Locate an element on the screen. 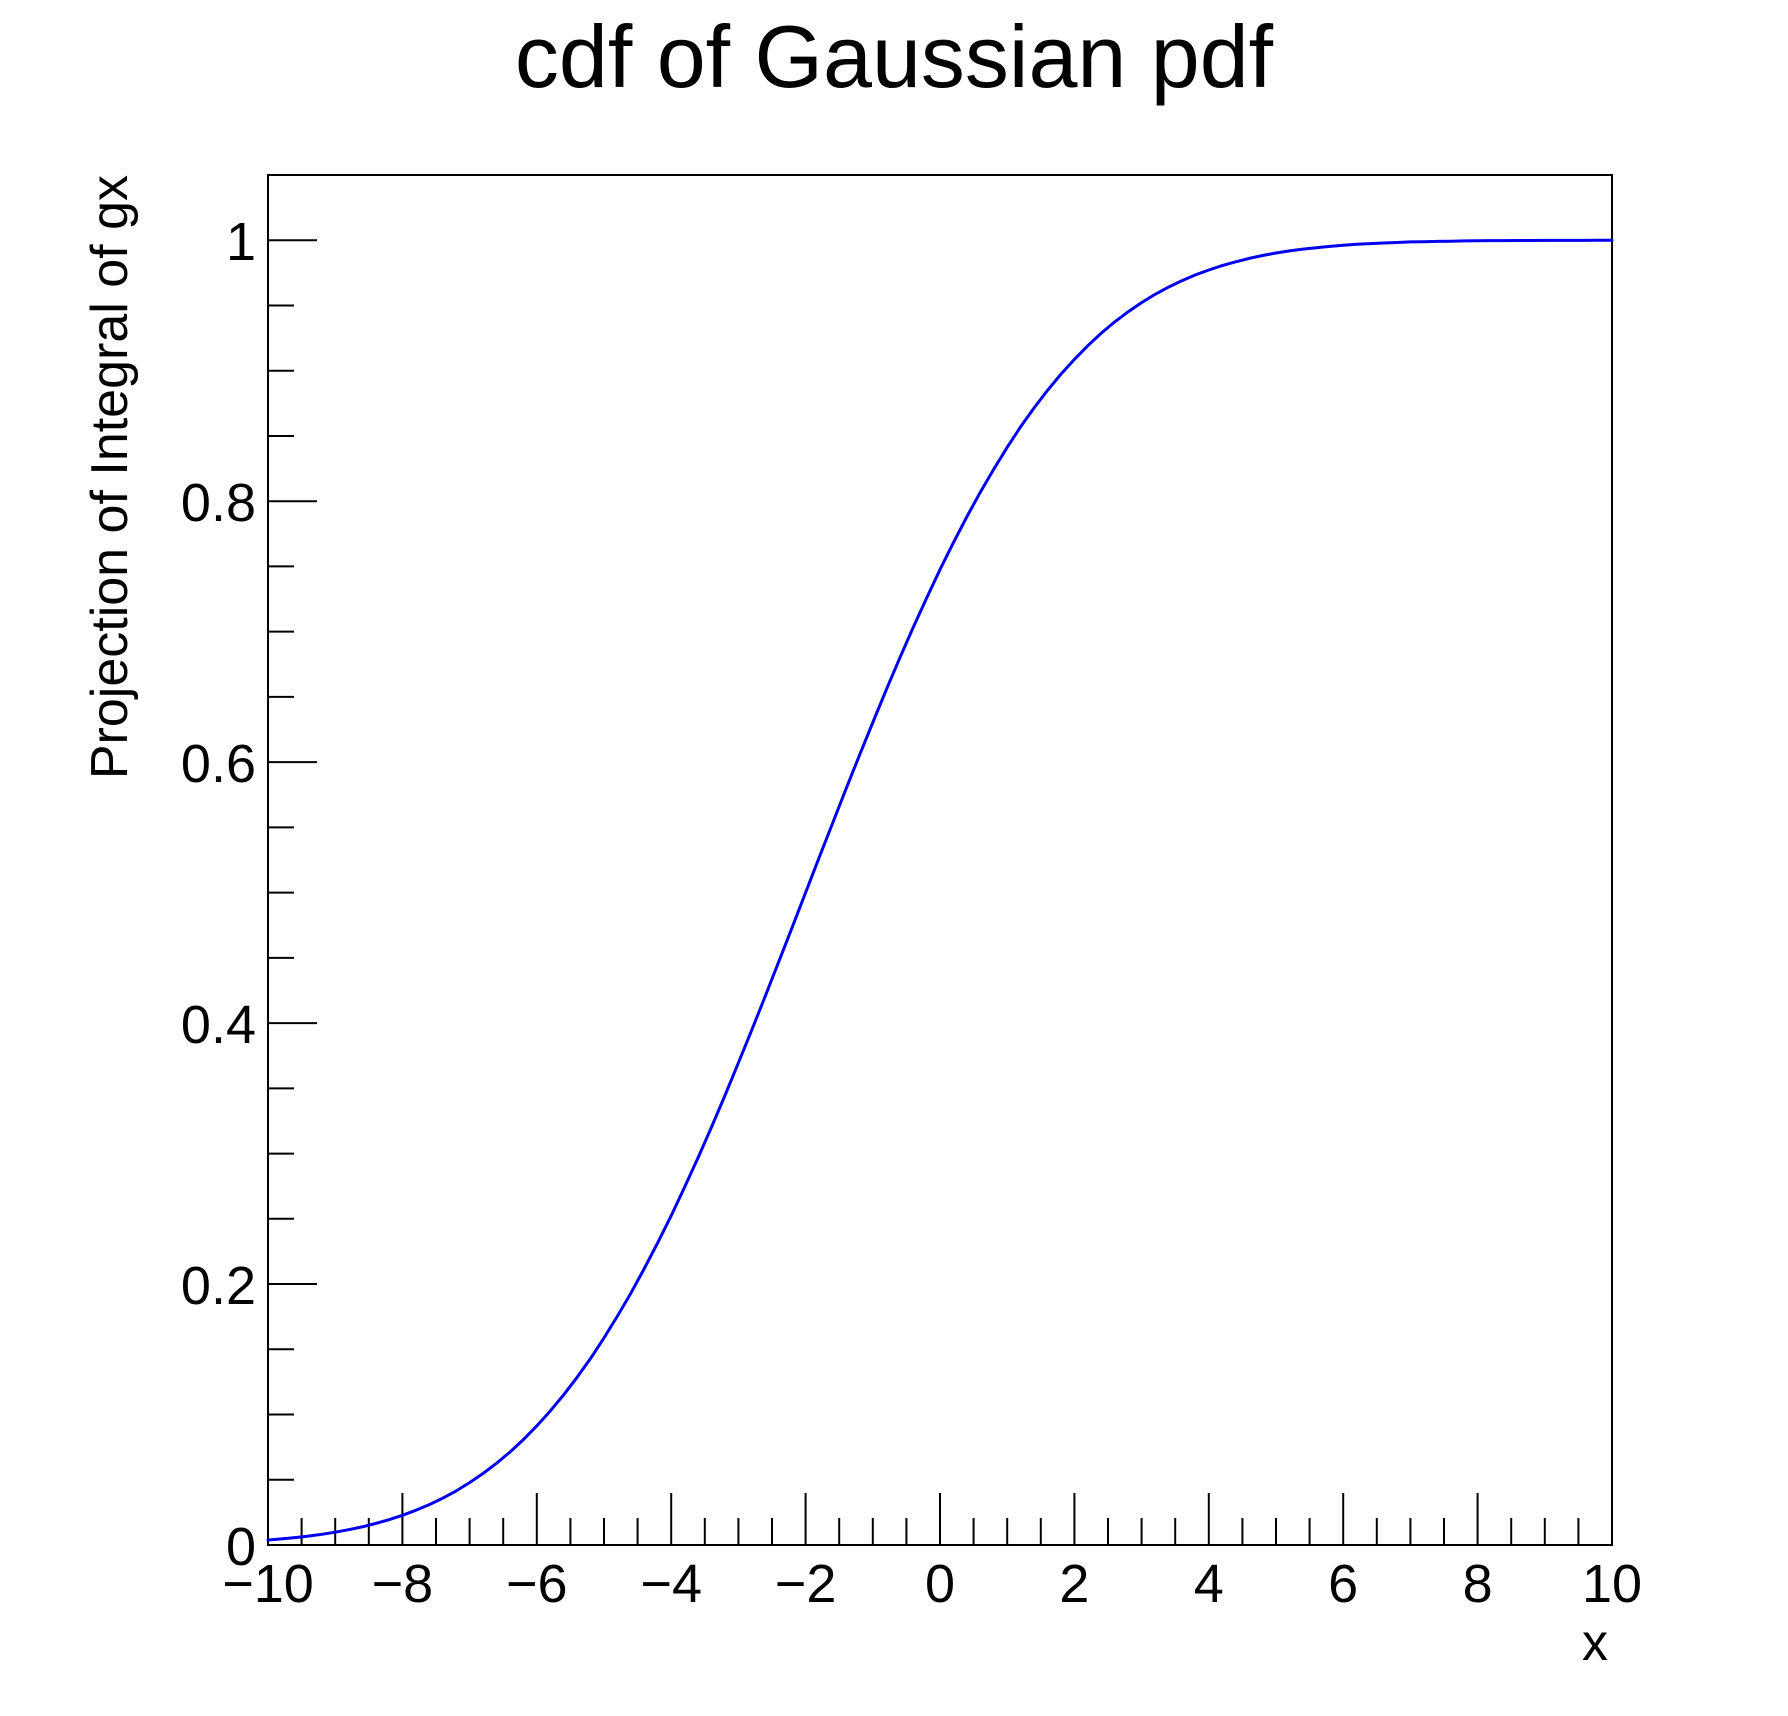 This screenshot has width=1788, height=1716. chart-title: cdf of Gaussian pdf is located at coordinates (894, 56).